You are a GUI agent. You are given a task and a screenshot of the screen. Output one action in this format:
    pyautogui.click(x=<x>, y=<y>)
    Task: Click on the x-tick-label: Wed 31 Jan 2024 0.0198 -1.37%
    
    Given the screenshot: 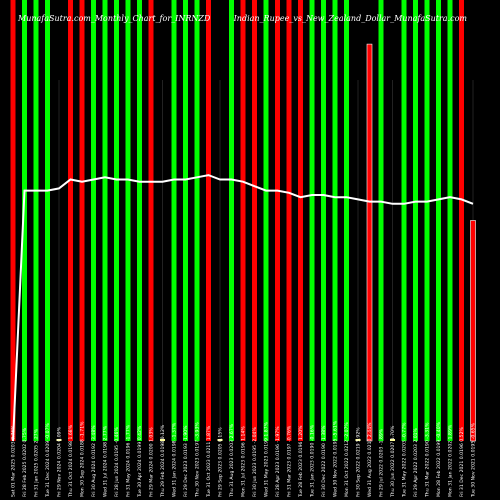 What is the action you would take?
    pyautogui.click(x=175, y=459)
    